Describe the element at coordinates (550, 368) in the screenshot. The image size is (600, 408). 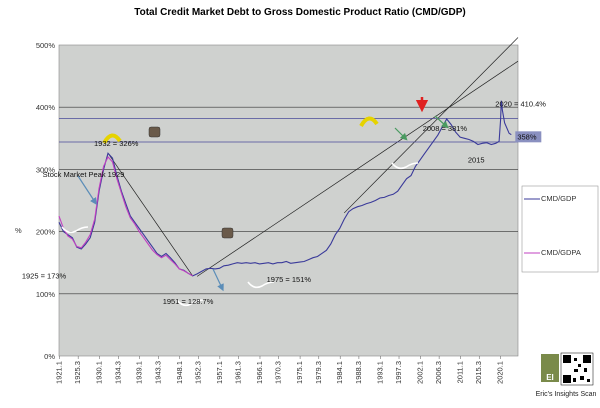
I see `logo-photo` at that location.